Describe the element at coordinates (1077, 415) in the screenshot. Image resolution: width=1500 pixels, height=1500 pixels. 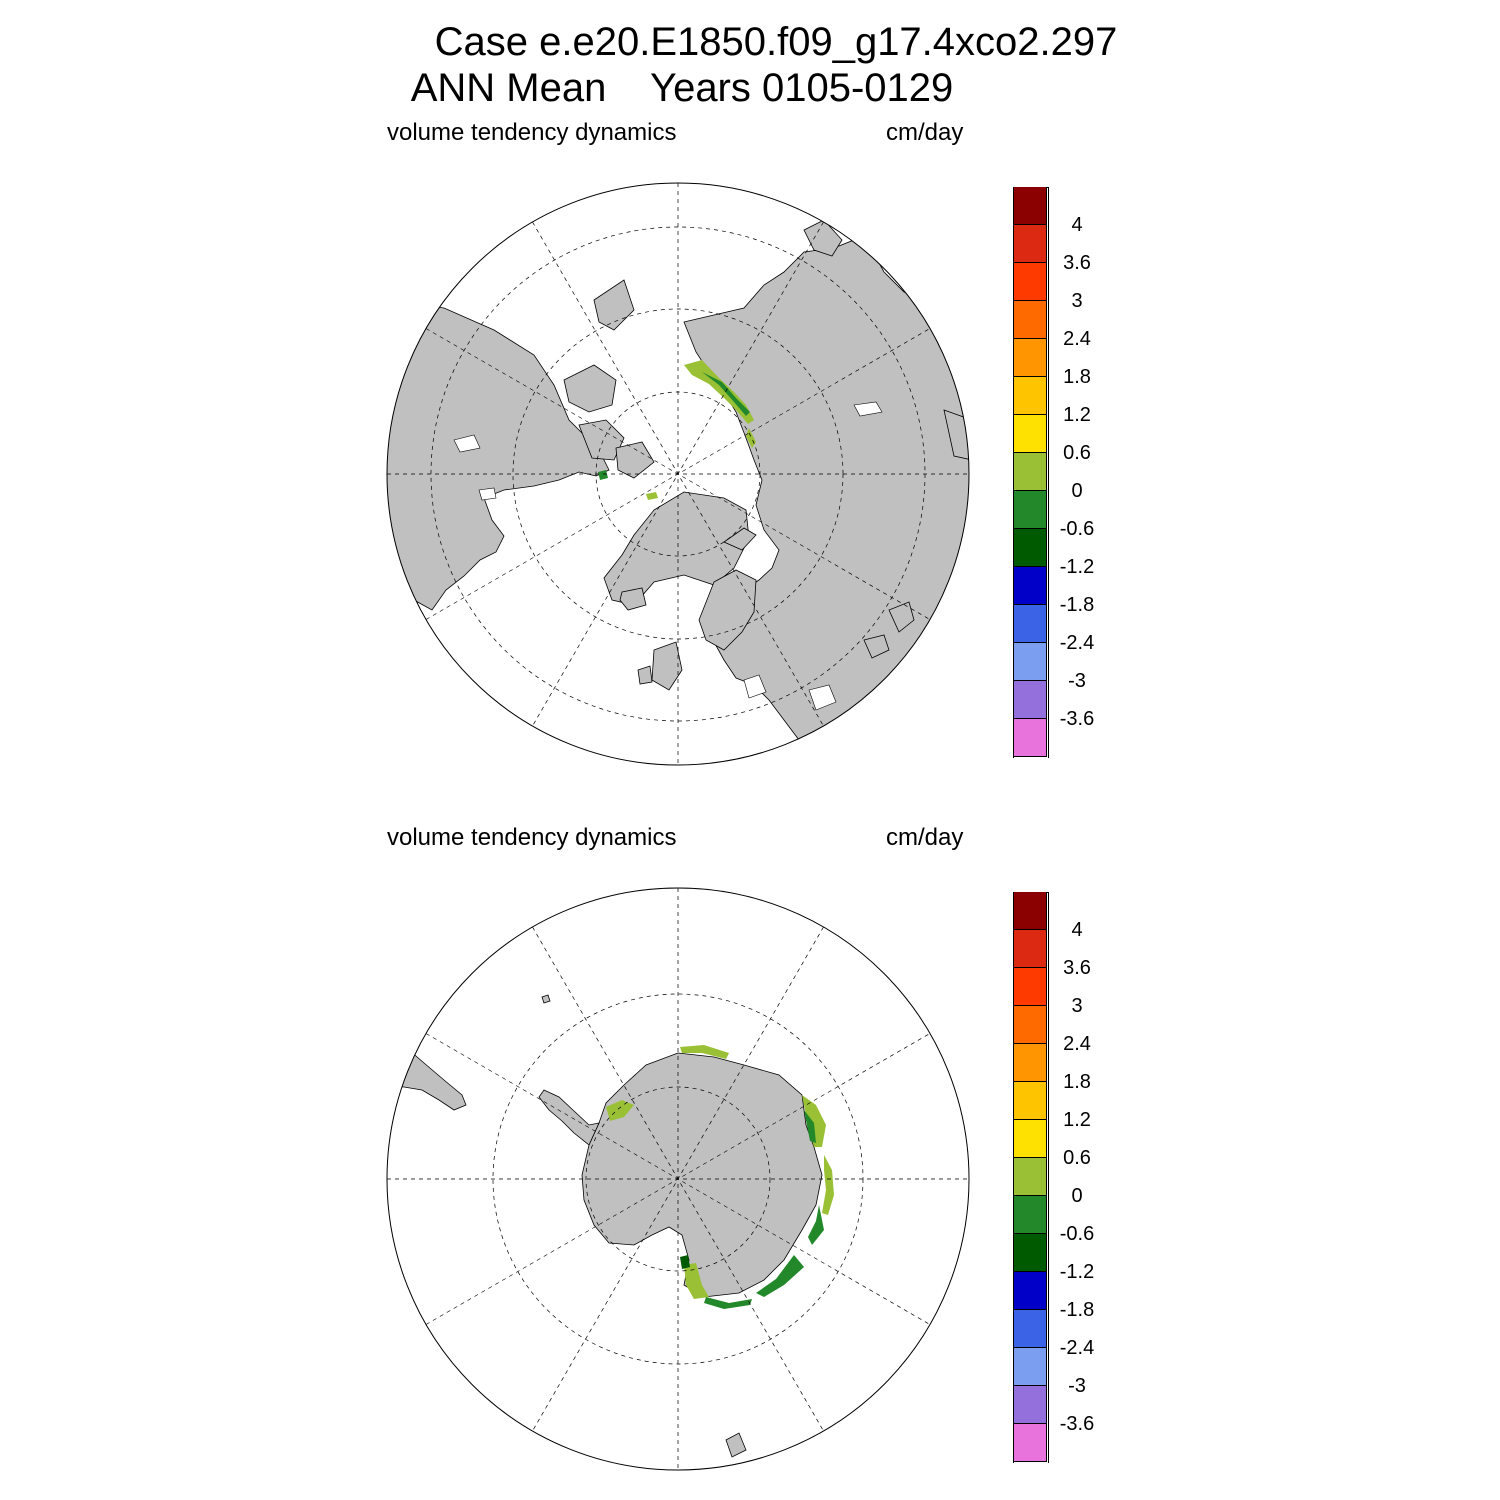
I see `north-colorbar-tick-label: 1.2` at that location.